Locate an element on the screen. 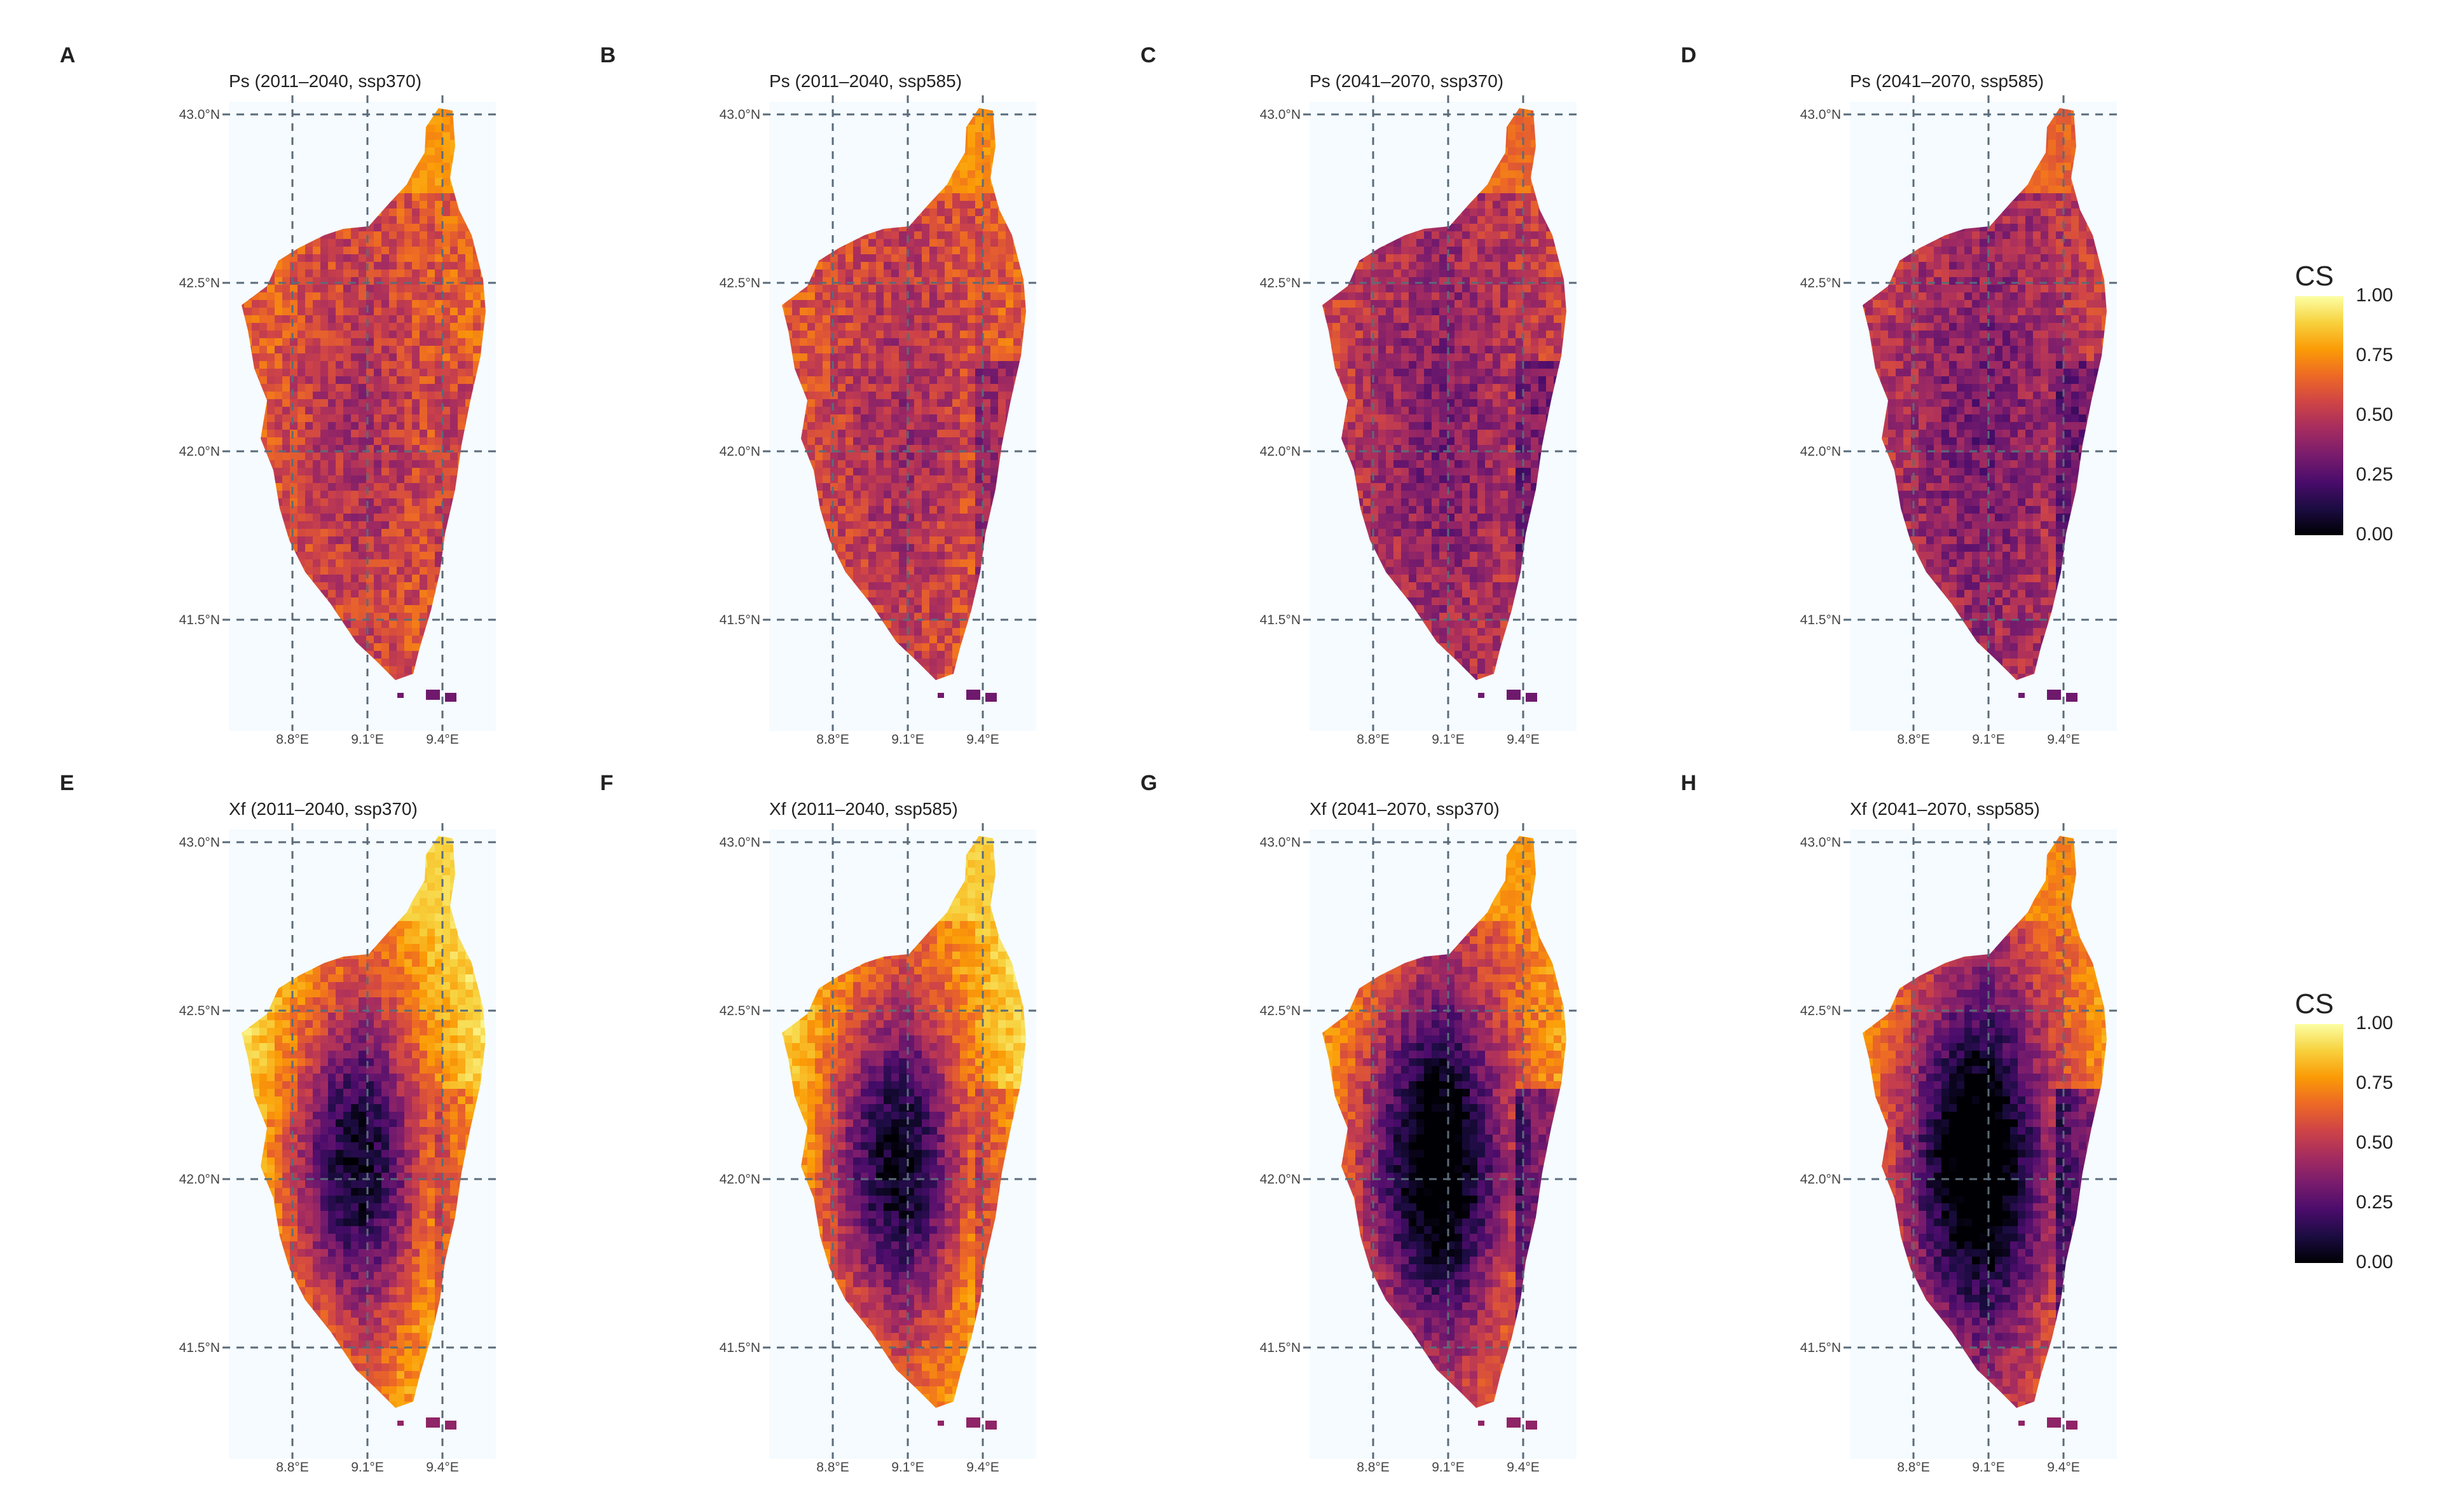 Image resolution: width=2464 pixels, height=1495 pixels. panel-letter: B is located at coordinates (608, 56).